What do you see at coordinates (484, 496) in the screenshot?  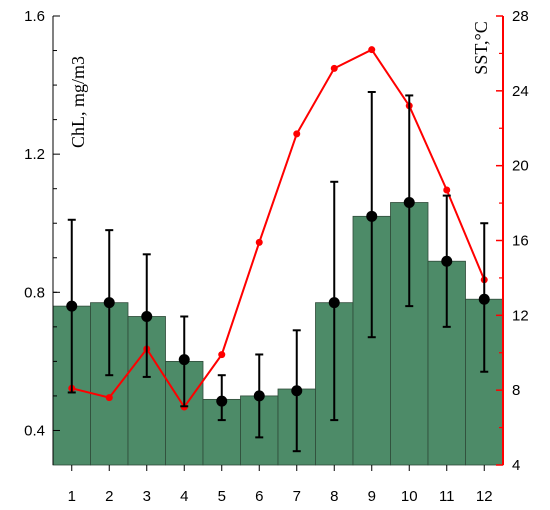 I see `x-tick-label: 12` at bounding box center [484, 496].